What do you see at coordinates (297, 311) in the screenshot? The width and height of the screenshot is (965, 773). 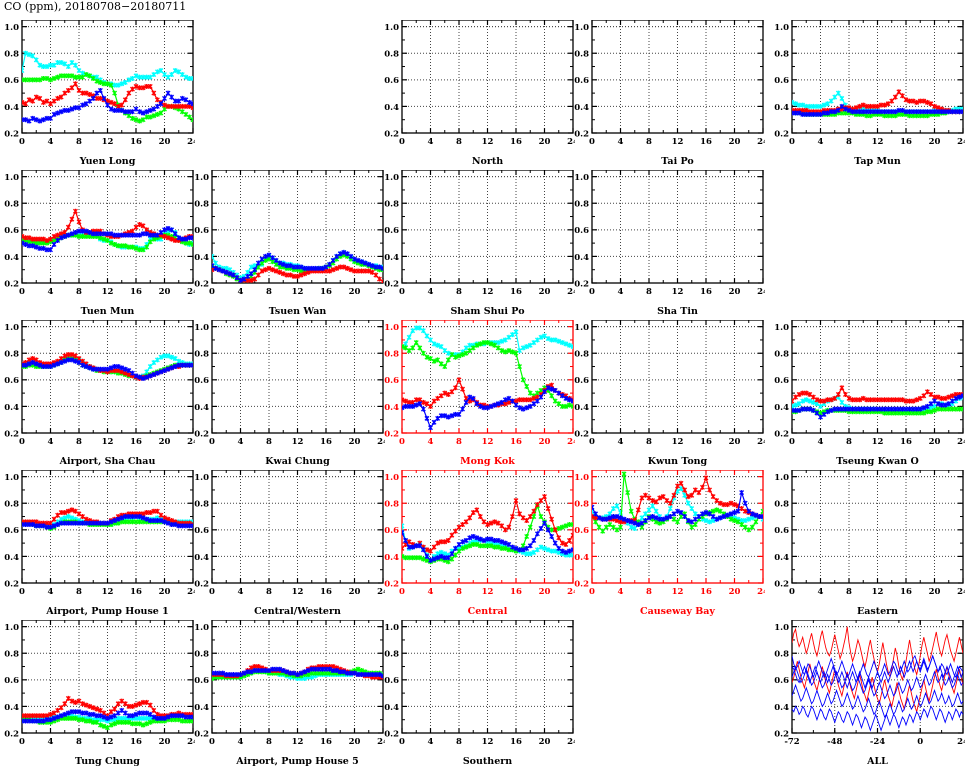 I see `panel-title: Tsuen Wan` at bounding box center [297, 311].